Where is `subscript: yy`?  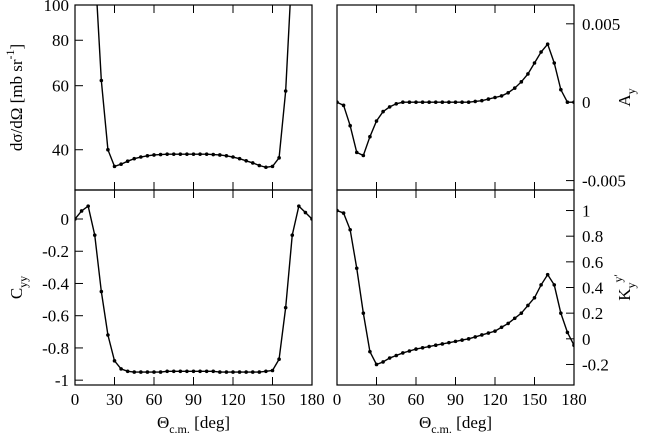 subscript: yy is located at coordinates (23, 282).